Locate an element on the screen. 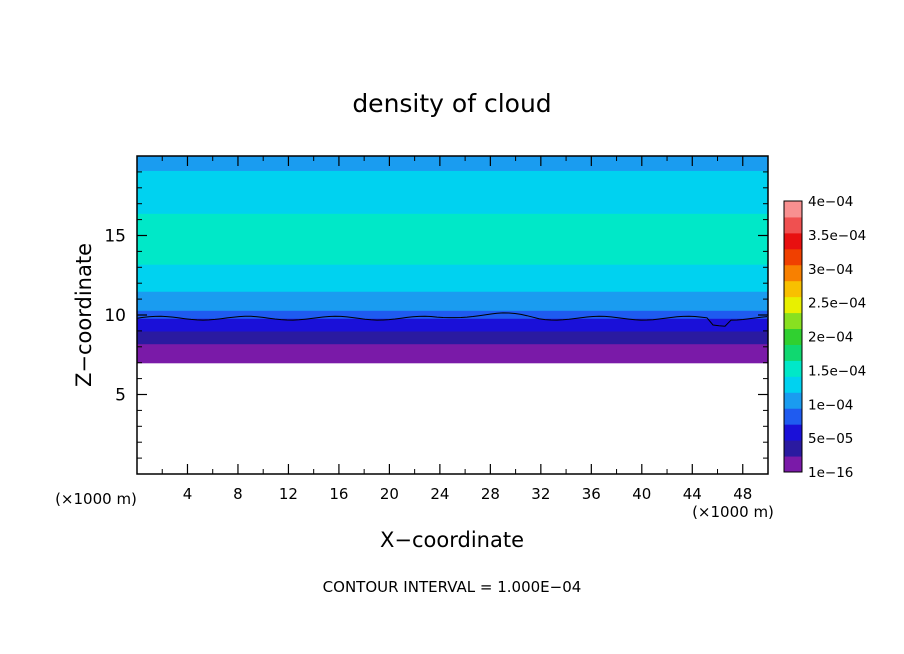 The width and height of the screenshot is (904, 654). x-unit-label-right: (×1000 m) is located at coordinates (733, 512).